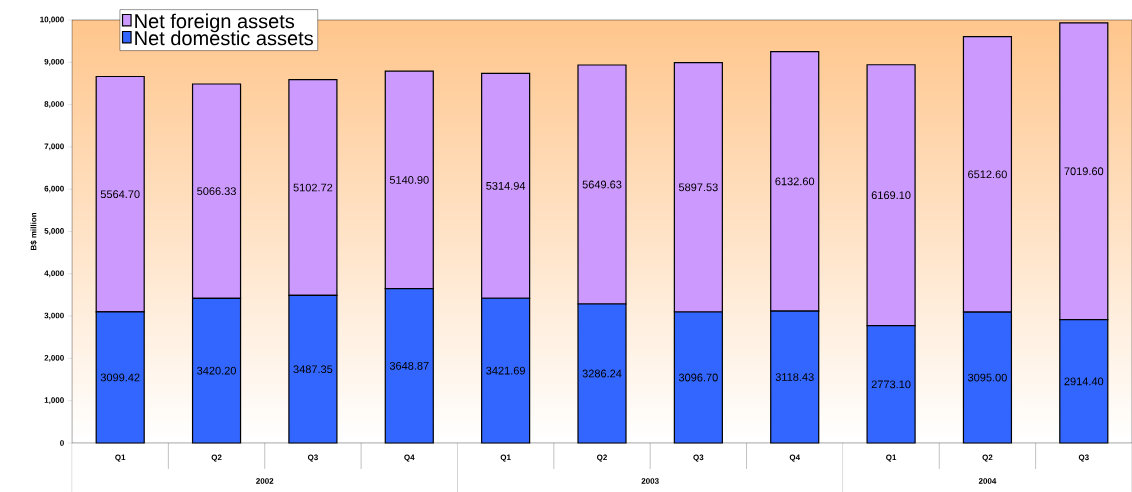 The image size is (1132, 492). I want to click on y-tick-label: 2,000, so click(54, 358).